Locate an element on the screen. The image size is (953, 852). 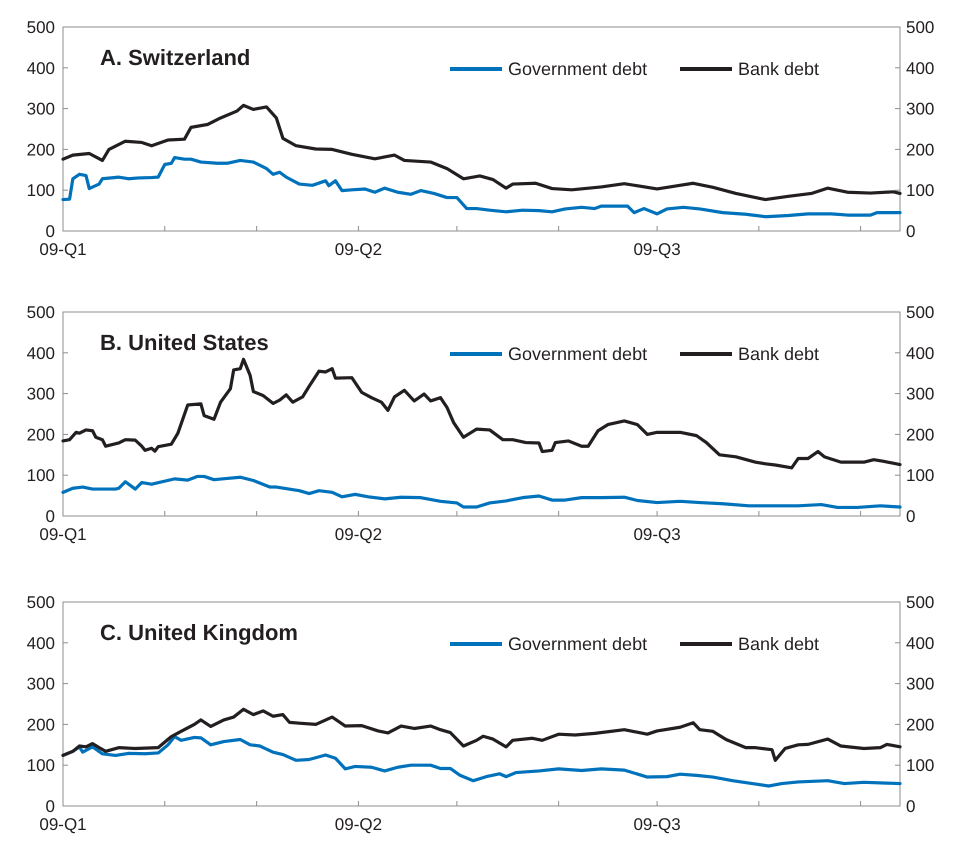
text: A. Switzerland is located at coordinates (175, 57).